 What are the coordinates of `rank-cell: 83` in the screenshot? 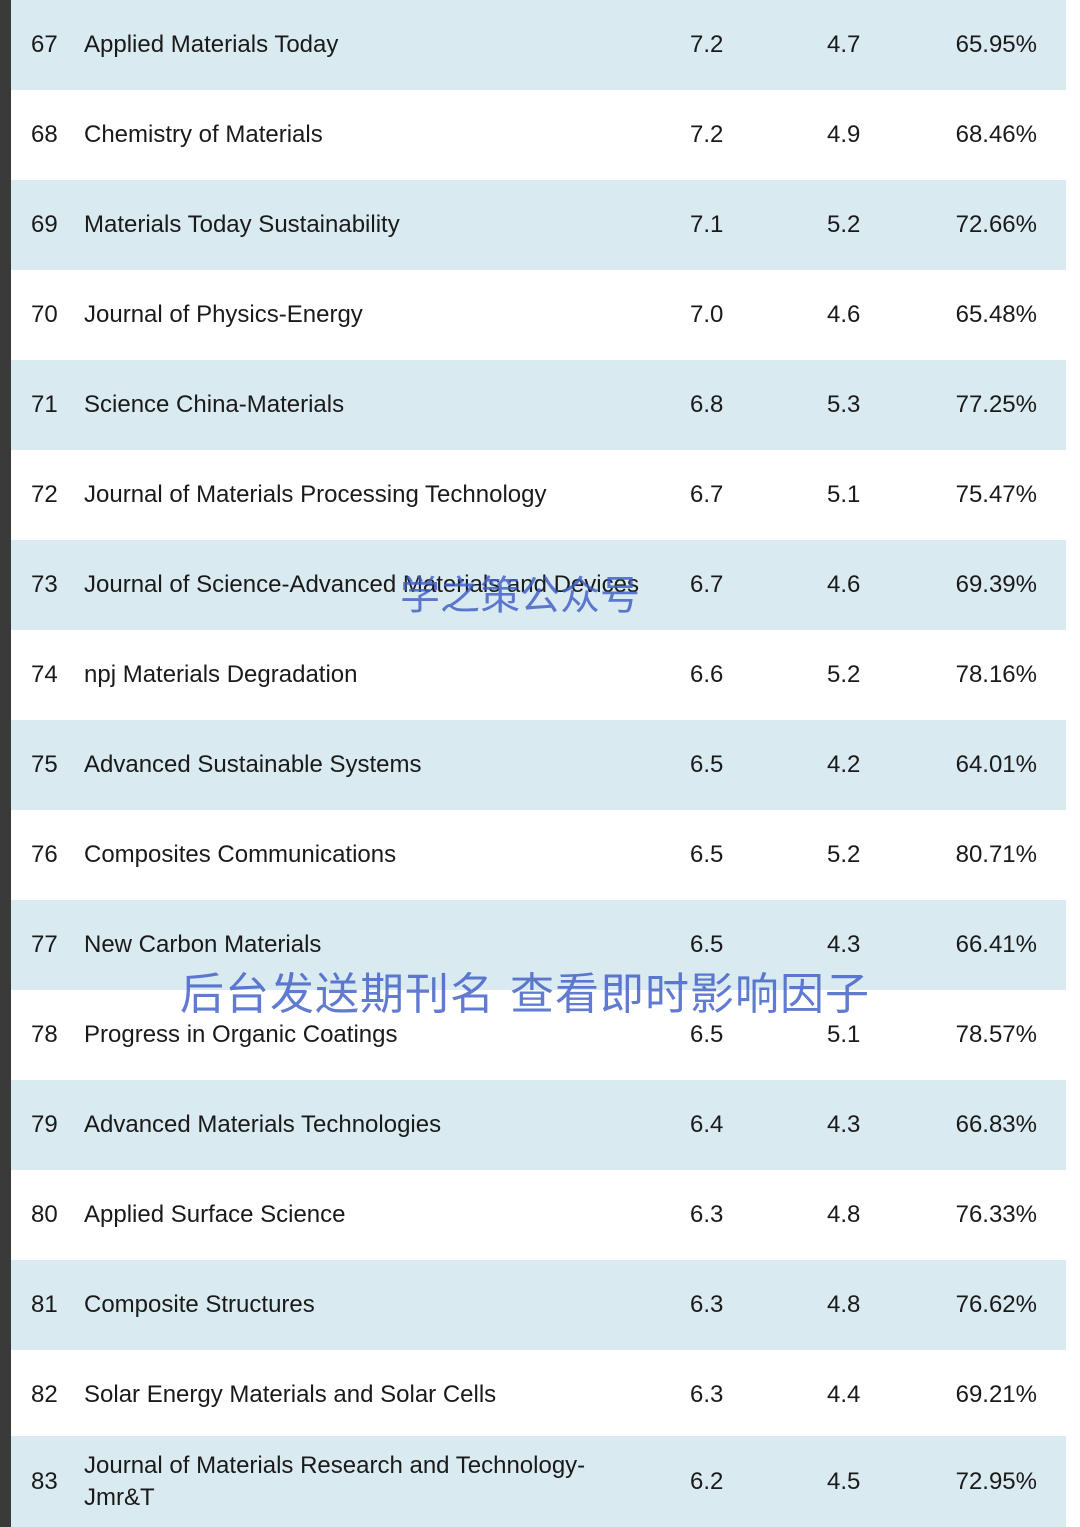 It's located at (44, 1481).